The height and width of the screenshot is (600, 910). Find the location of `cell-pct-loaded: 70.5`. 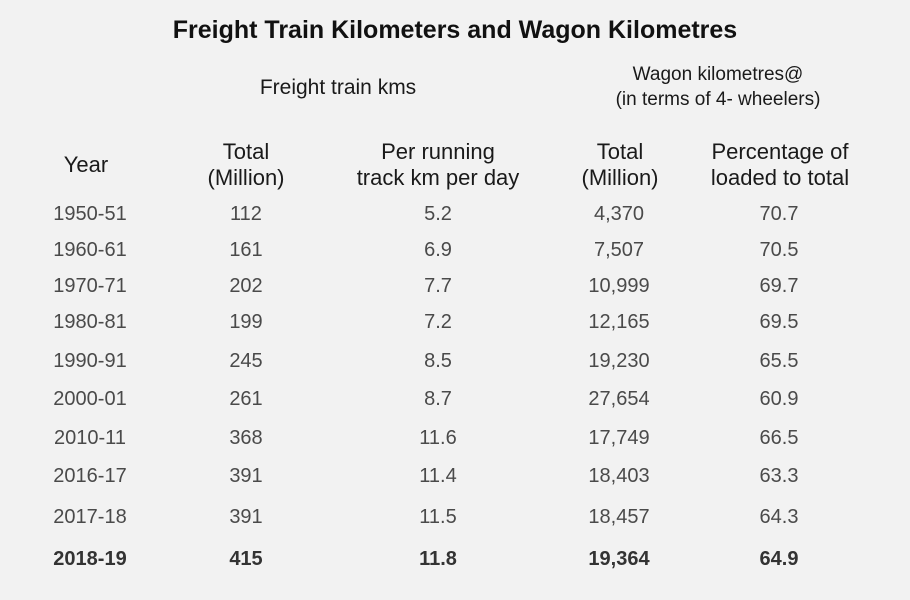

cell-pct-loaded: 70.5 is located at coordinates (779, 250).